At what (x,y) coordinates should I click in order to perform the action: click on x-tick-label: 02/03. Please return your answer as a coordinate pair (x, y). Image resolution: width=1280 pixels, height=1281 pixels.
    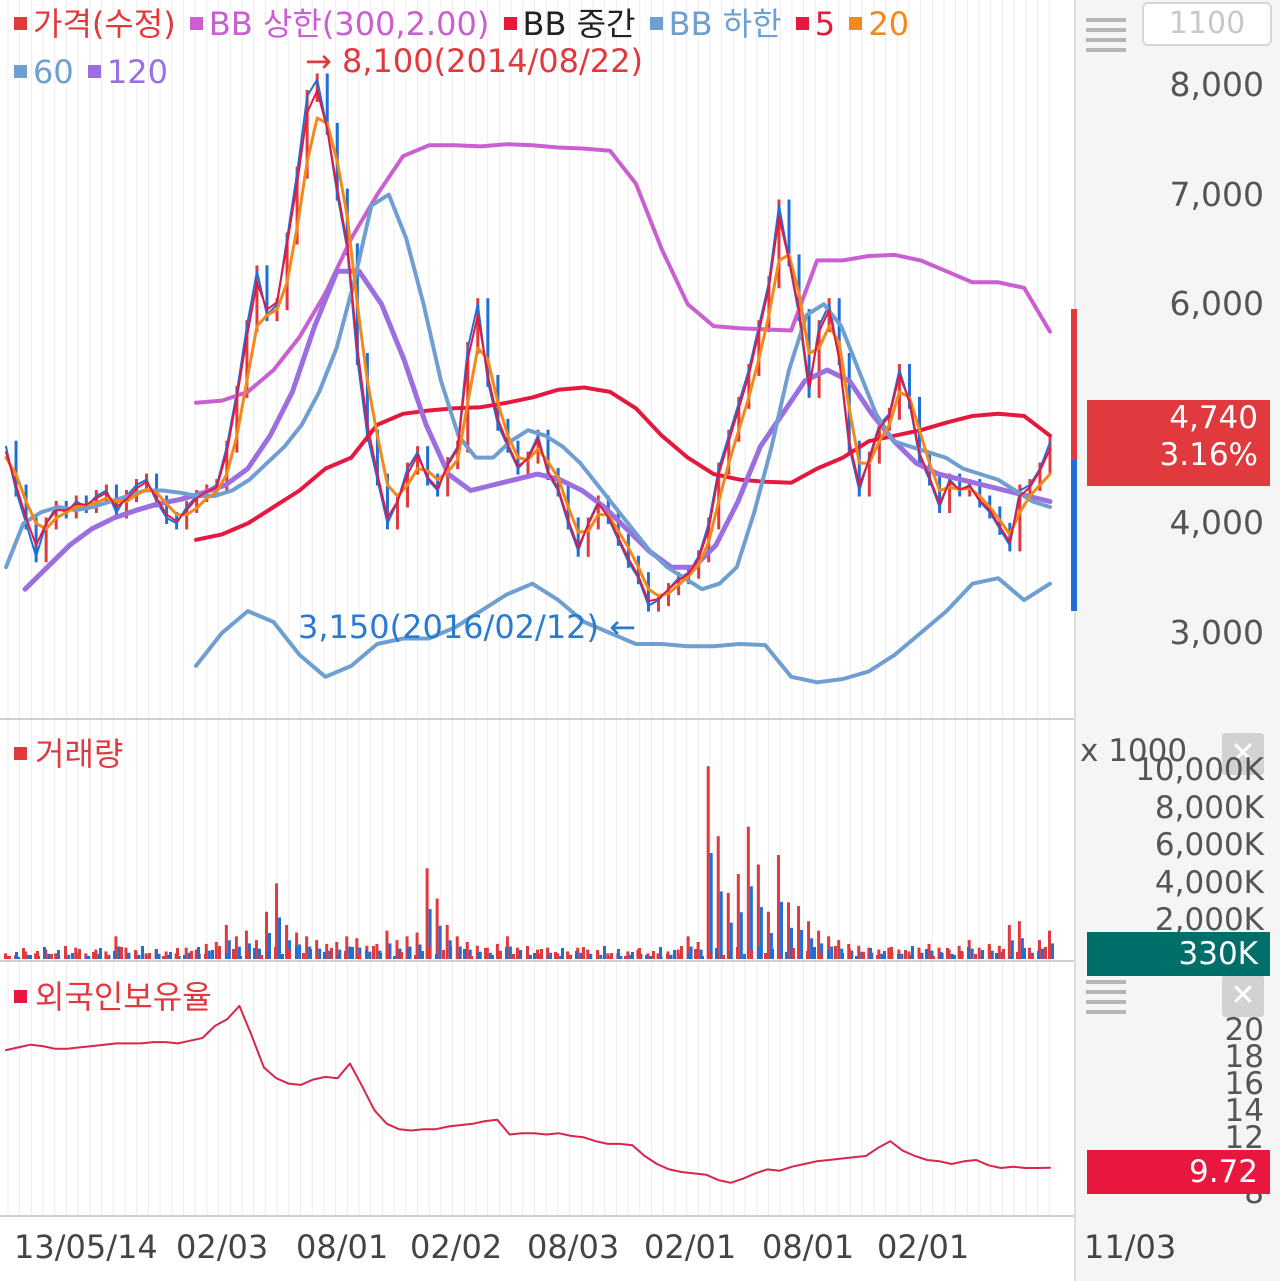
    Looking at the image, I should click on (222, 1247).